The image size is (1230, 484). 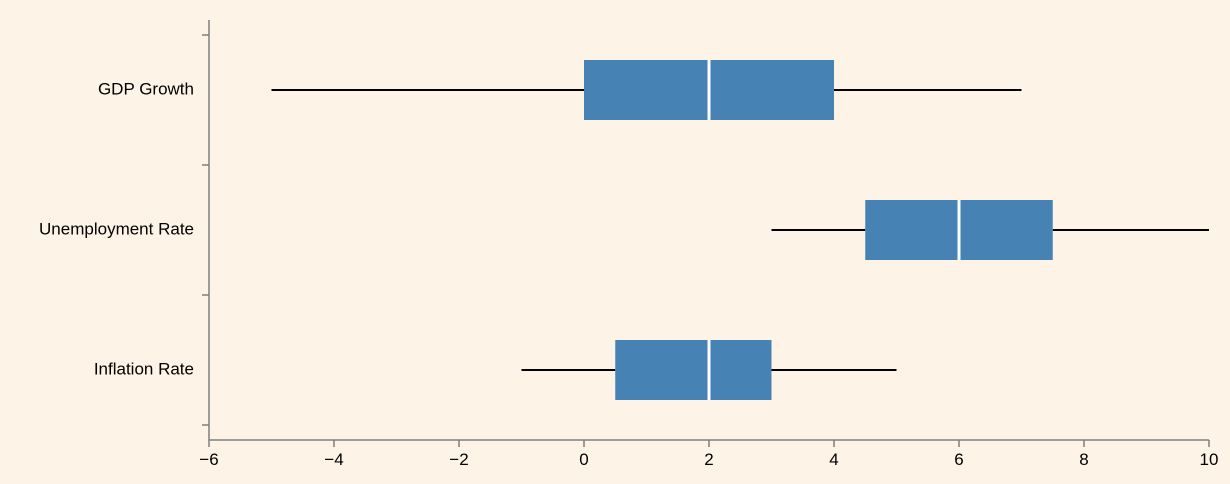 I want to click on x-tick-label: −4, so click(x=333, y=459).